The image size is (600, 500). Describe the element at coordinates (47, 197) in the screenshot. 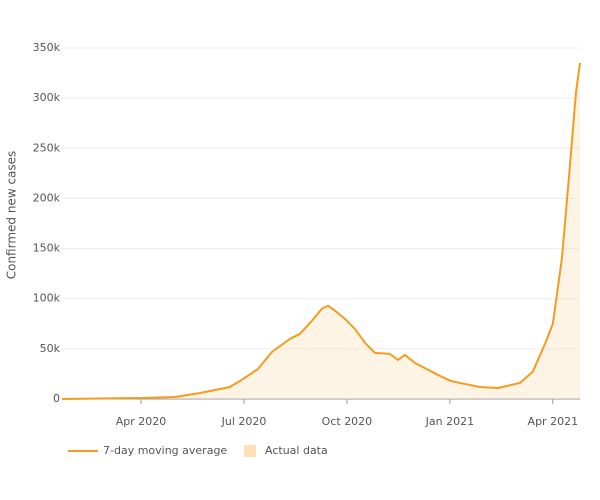

I see `y-tick-label: 200k` at that location.